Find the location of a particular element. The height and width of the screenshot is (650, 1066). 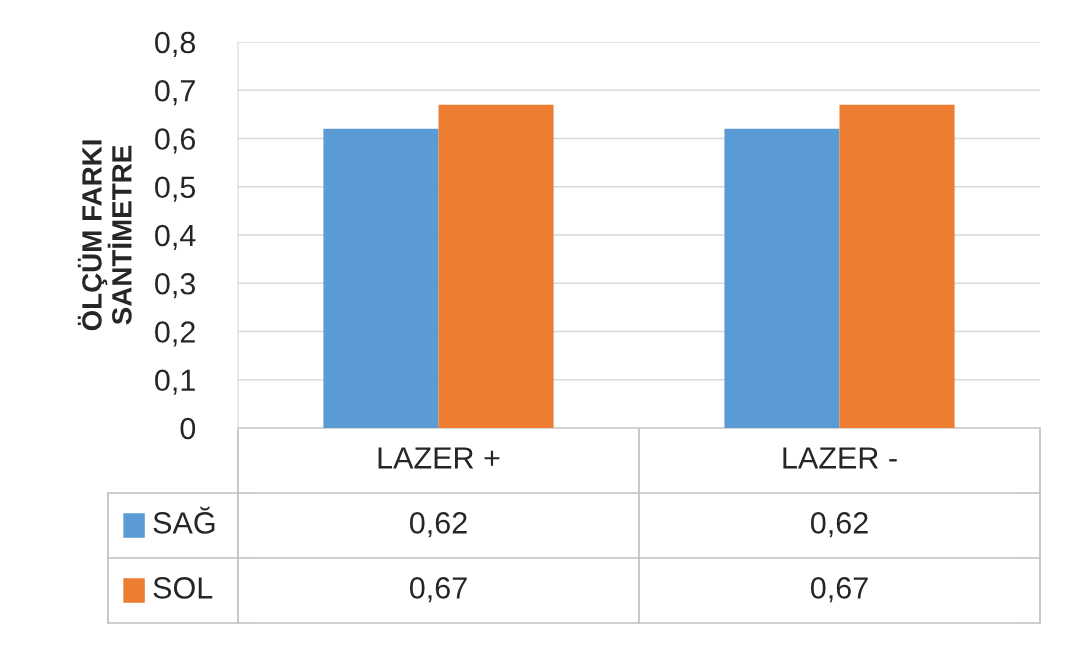

y-tick-label: 0,8 is located at coordinates (175, 44).